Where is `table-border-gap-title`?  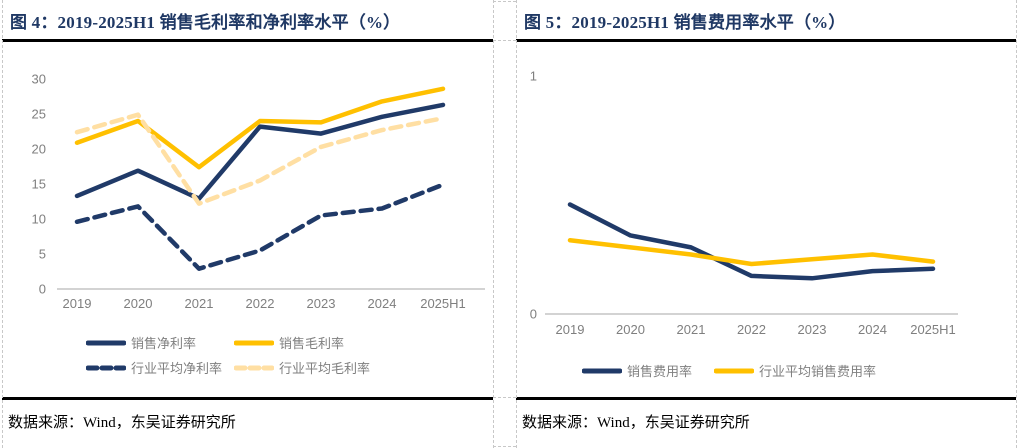 table-border-gap-title is located at coordinates (504, 40).